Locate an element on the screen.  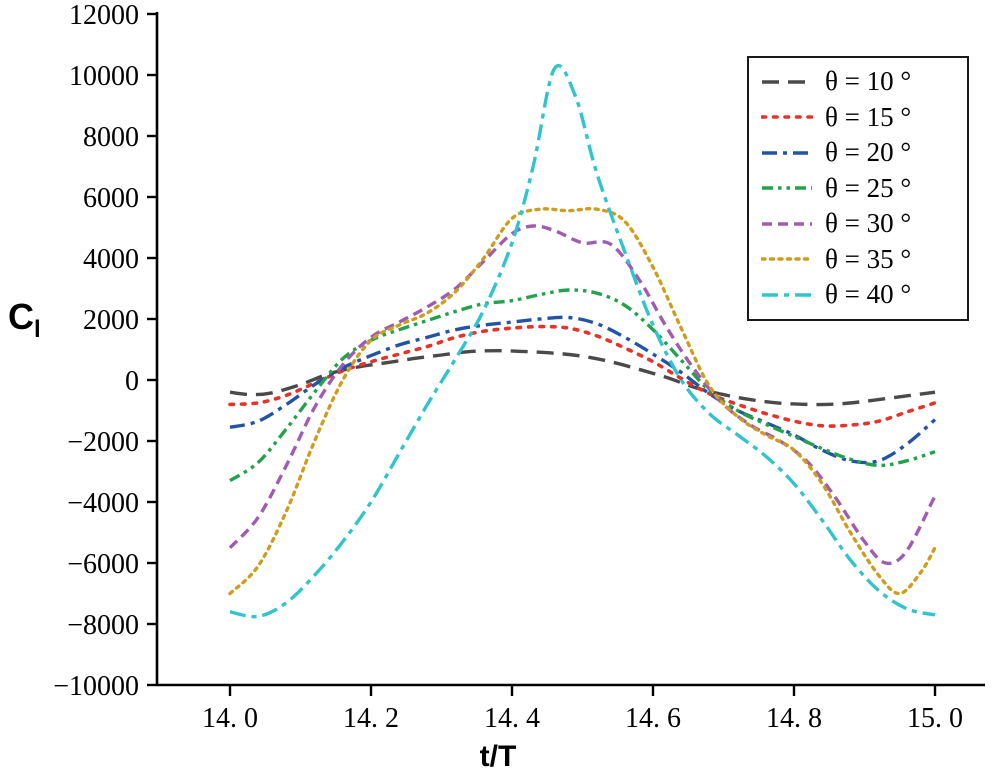
legend-item: θ = 40 ° is located at coordinates (860, 295).